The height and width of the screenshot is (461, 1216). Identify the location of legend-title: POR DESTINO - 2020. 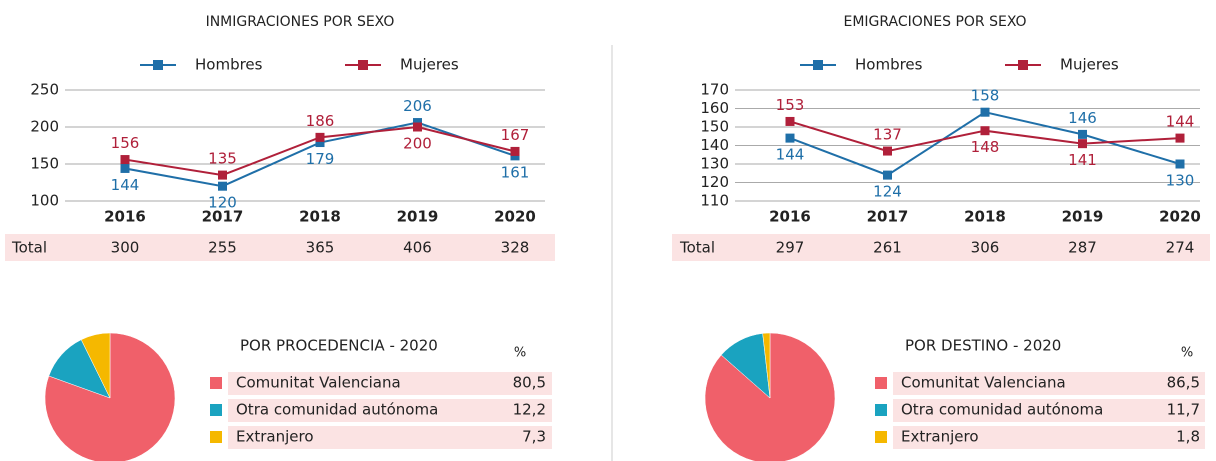
(983, 346).